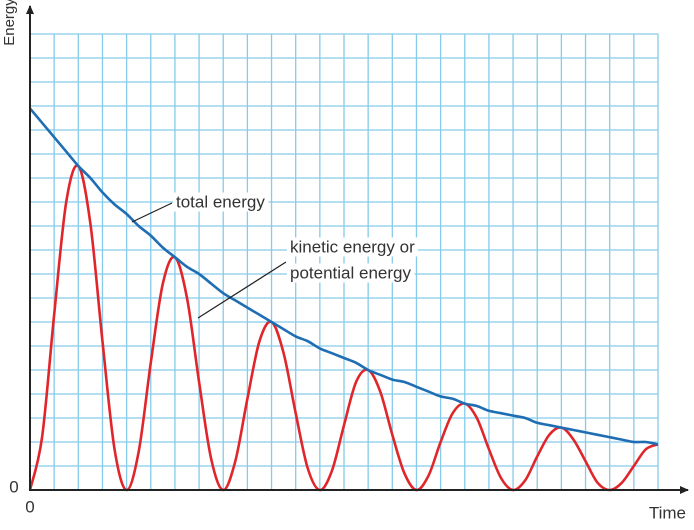 Image resolution: width=694 pixels, height=530 pixels. What do you see at coordinates (9, 23) in the screenshot?
I see `y-axis-label: Energy` at bounding box center [9, 23].